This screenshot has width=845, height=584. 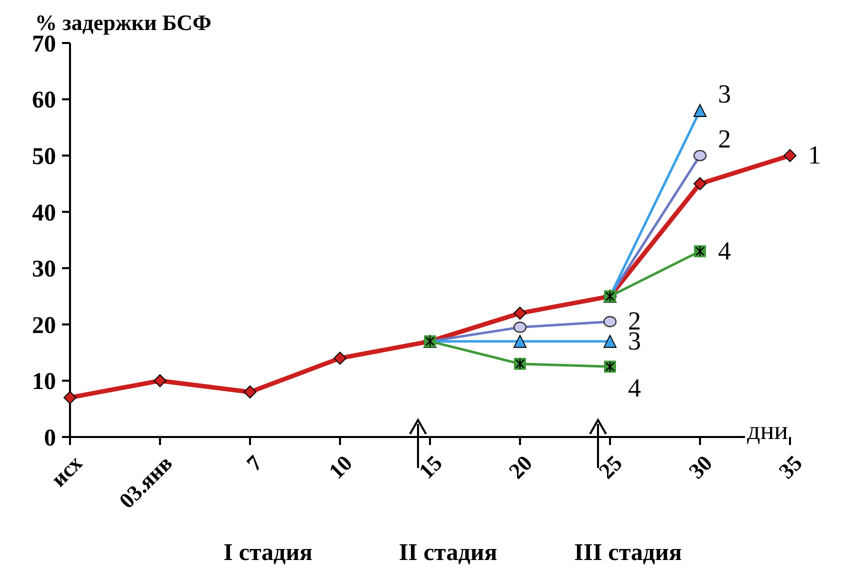 I want to click on x-tick-label: 20, so click(x=520, y=467).